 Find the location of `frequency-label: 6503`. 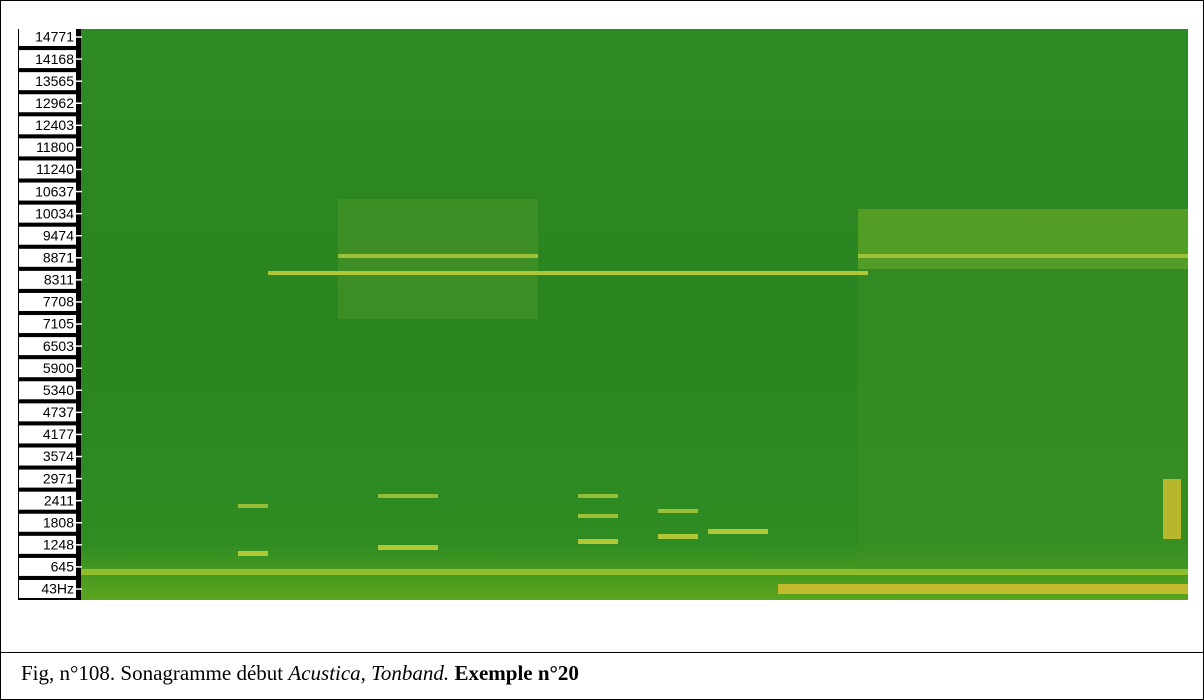

frequency-label: 6503 is located at coordinates (58, 346).